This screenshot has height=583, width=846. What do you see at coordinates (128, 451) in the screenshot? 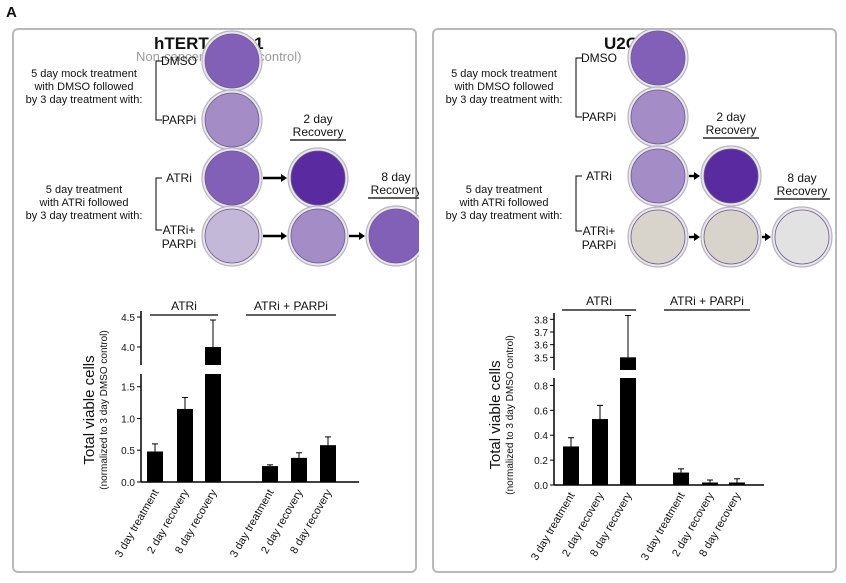
I see `y-tick-label: 0.5` at bounding box center [128, 451].